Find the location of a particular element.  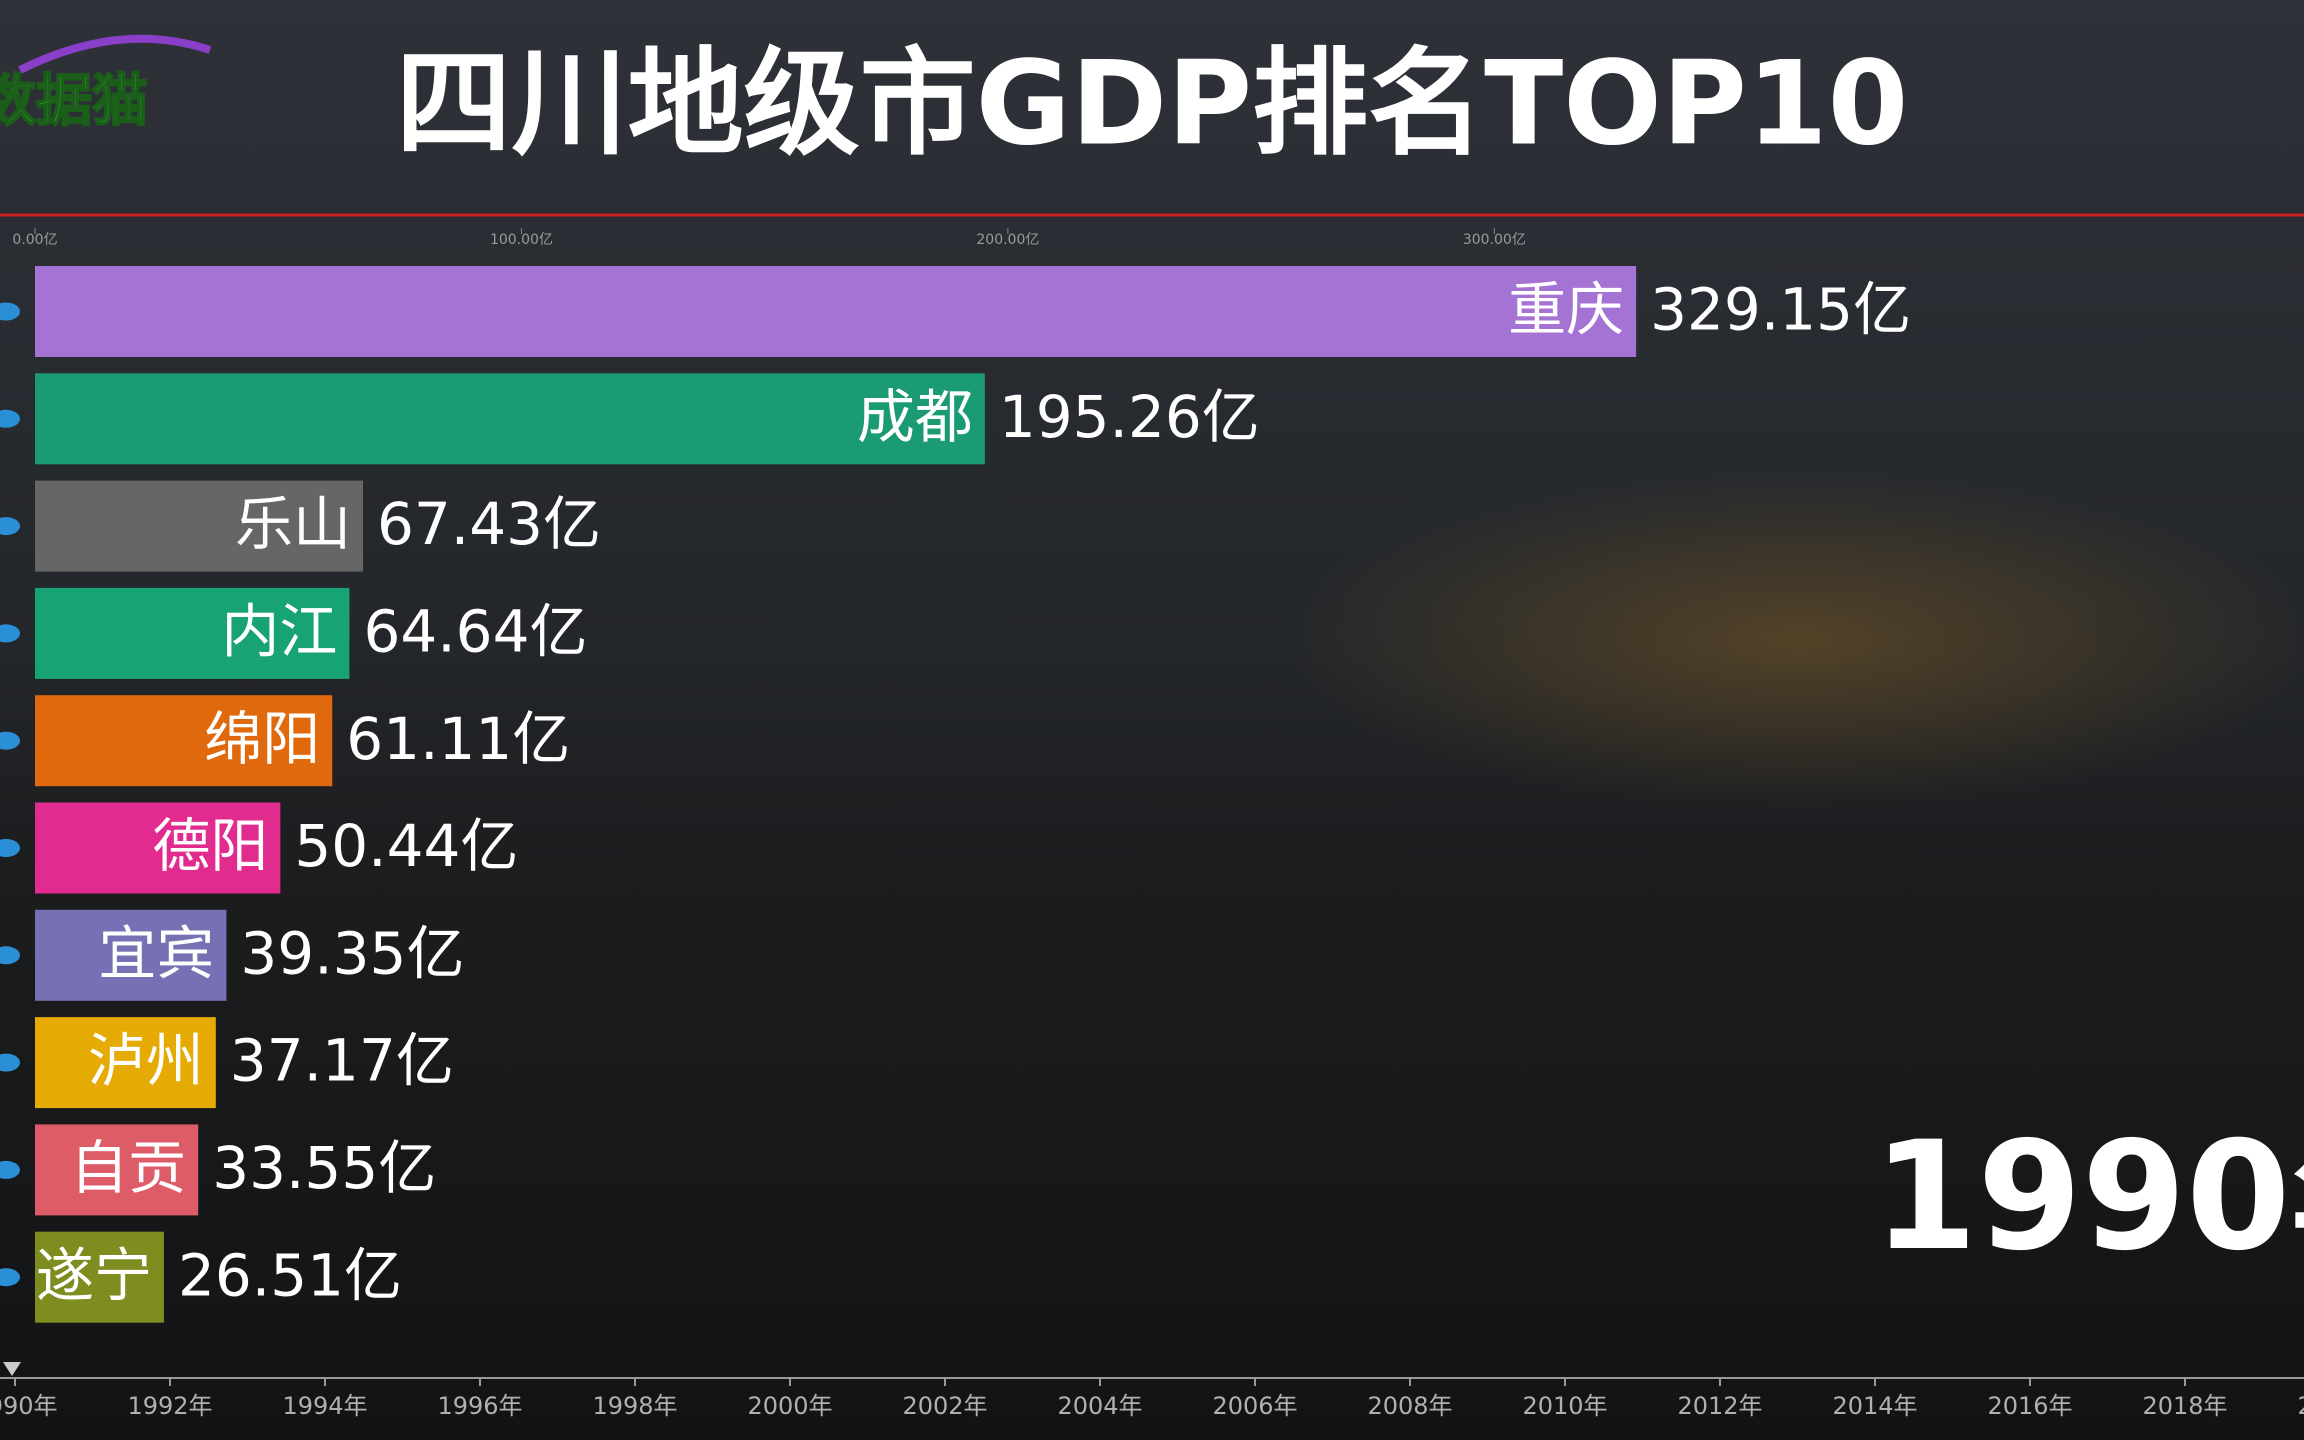

value-label: 195.26亿 is located at coordinates (1129, 417).